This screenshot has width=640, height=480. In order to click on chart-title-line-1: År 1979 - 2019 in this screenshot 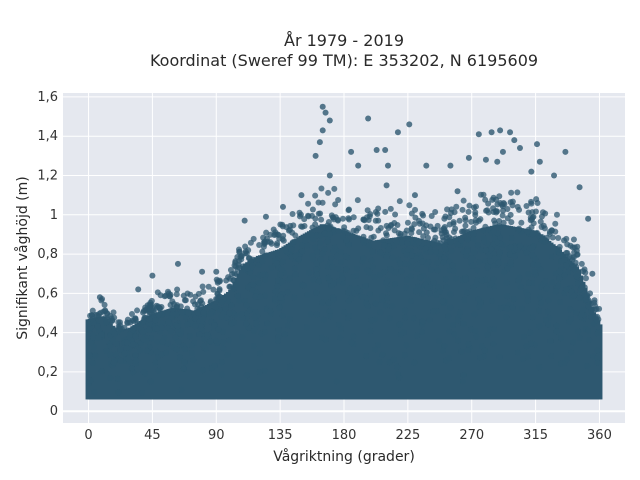, I will do `click(344, 40)`.